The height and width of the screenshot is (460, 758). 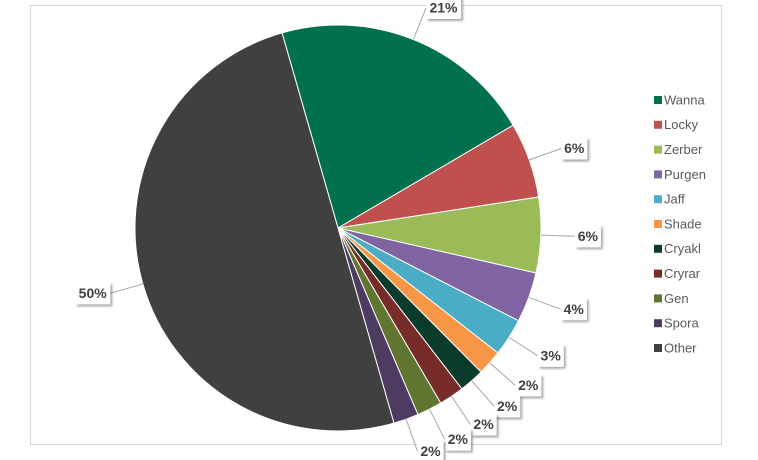 What do you see at coordinates (397, 126) in the screenshot?
I see `pie-slice` at bounding box center [397, 126].